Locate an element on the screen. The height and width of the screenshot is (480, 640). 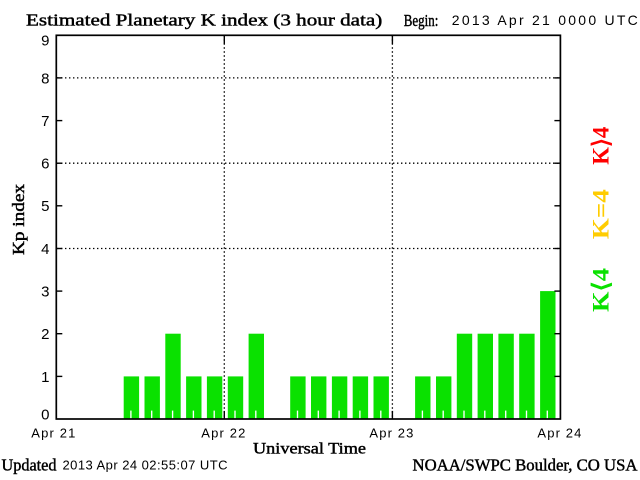
svg-text: 8 is located at coordinates (45, 78).